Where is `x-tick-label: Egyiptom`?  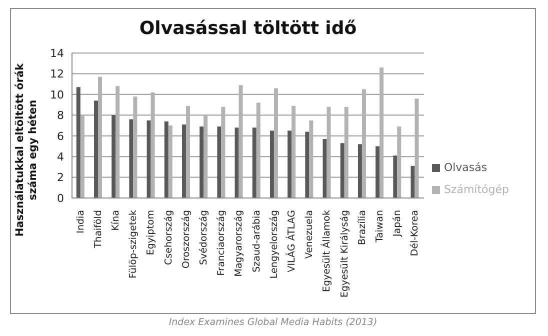 x-tick-label: Egyiptom is located at coordinates (151, 233).